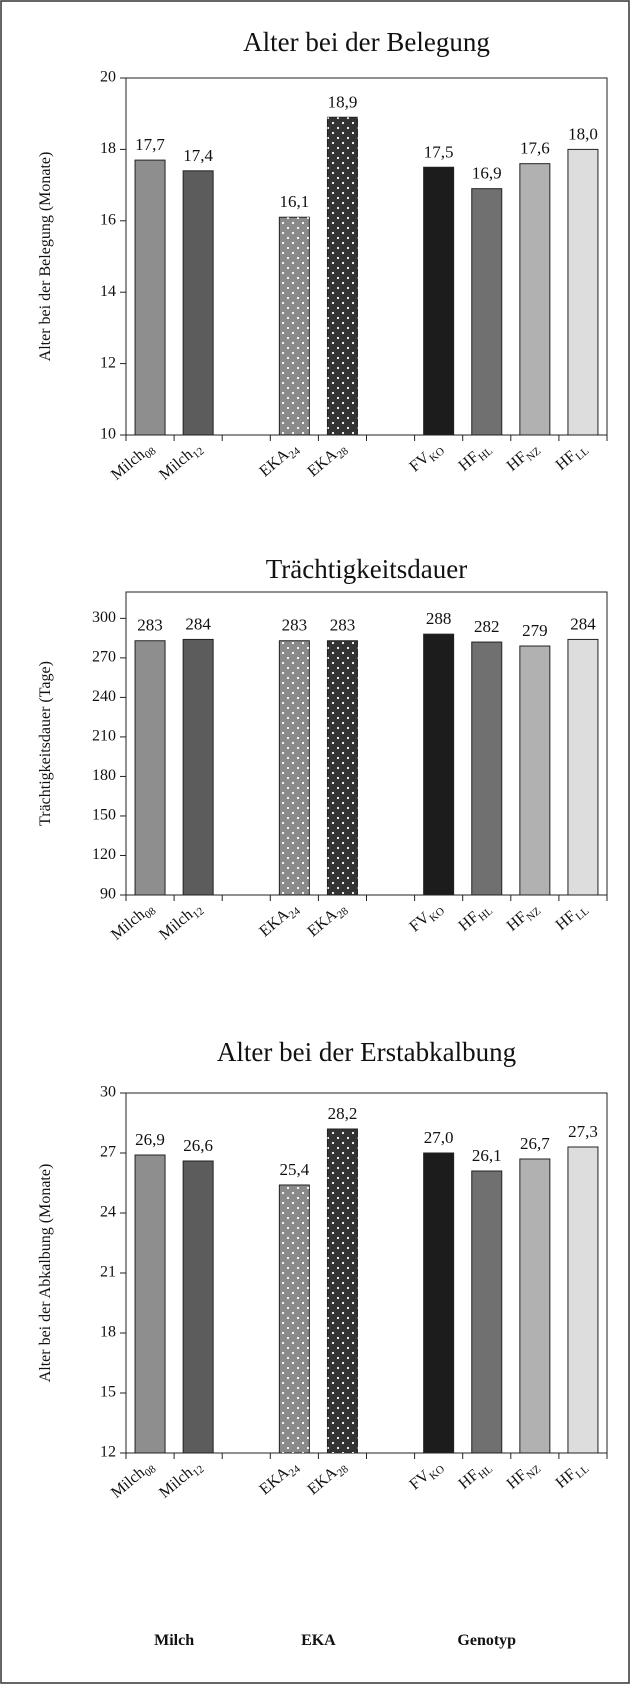 The image size is (630, 1684). Describe the element at coordinates (108, 1272) in the screenshot. I see `y-tick-label: 21` at that location.